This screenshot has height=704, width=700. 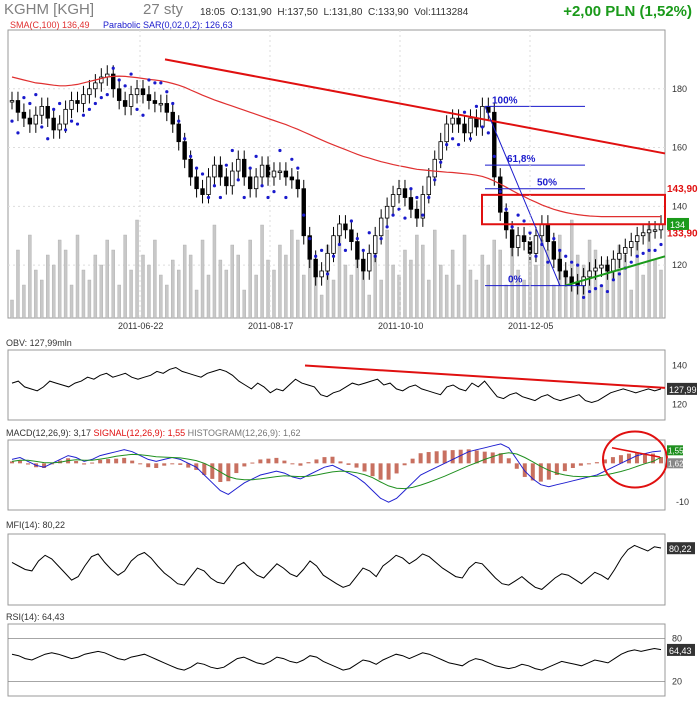 What do you see at coordinates (675, 450) in the screenshot?
I see `signal-last-badge` at bounding box center [675, 450].